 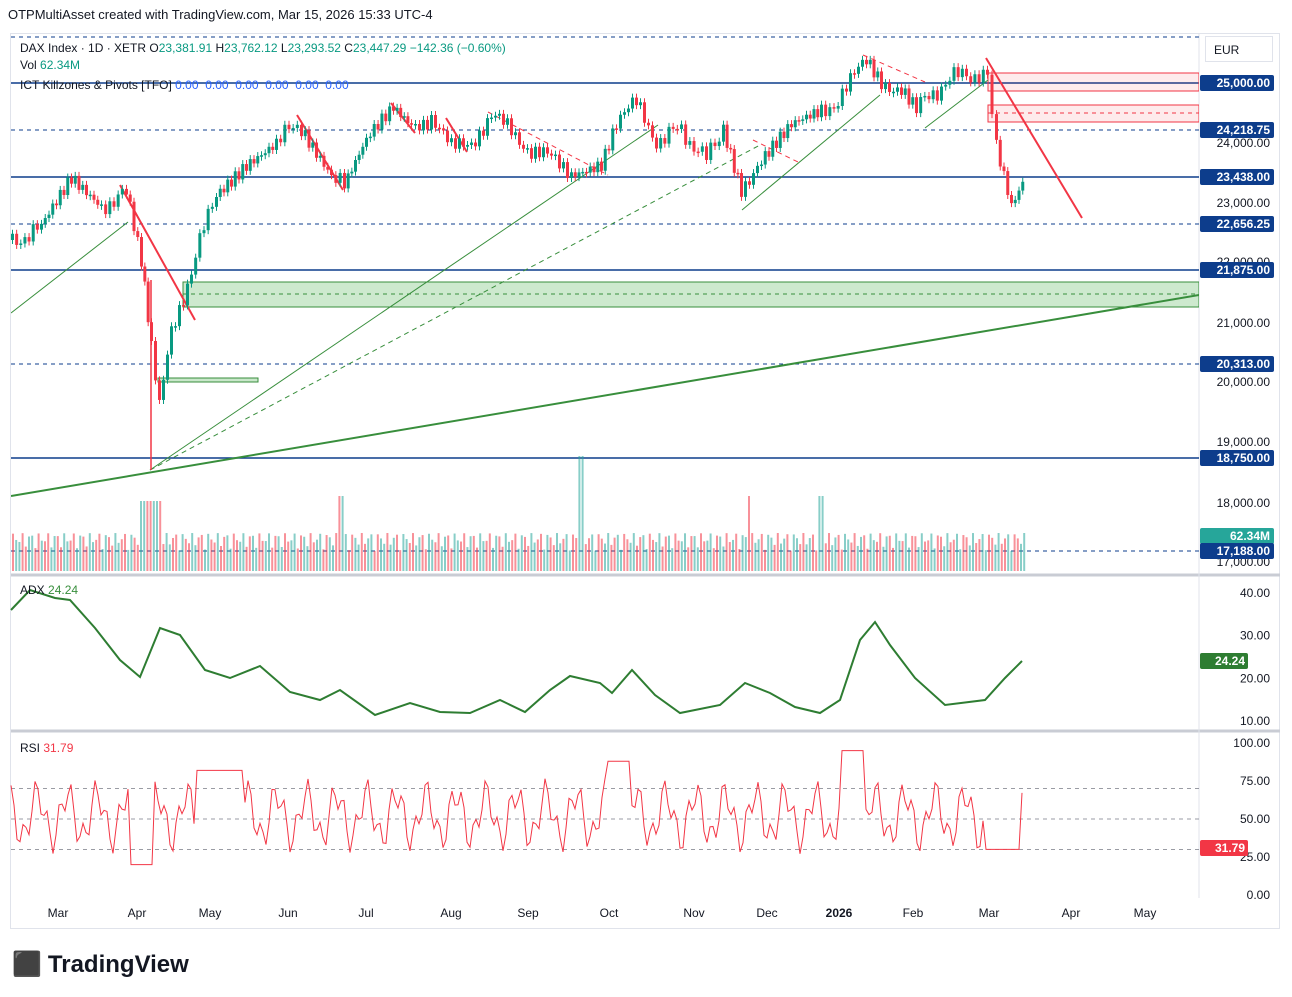 I want to click on price-tag-label: 24,218.75, so click(x=1244, y=130).